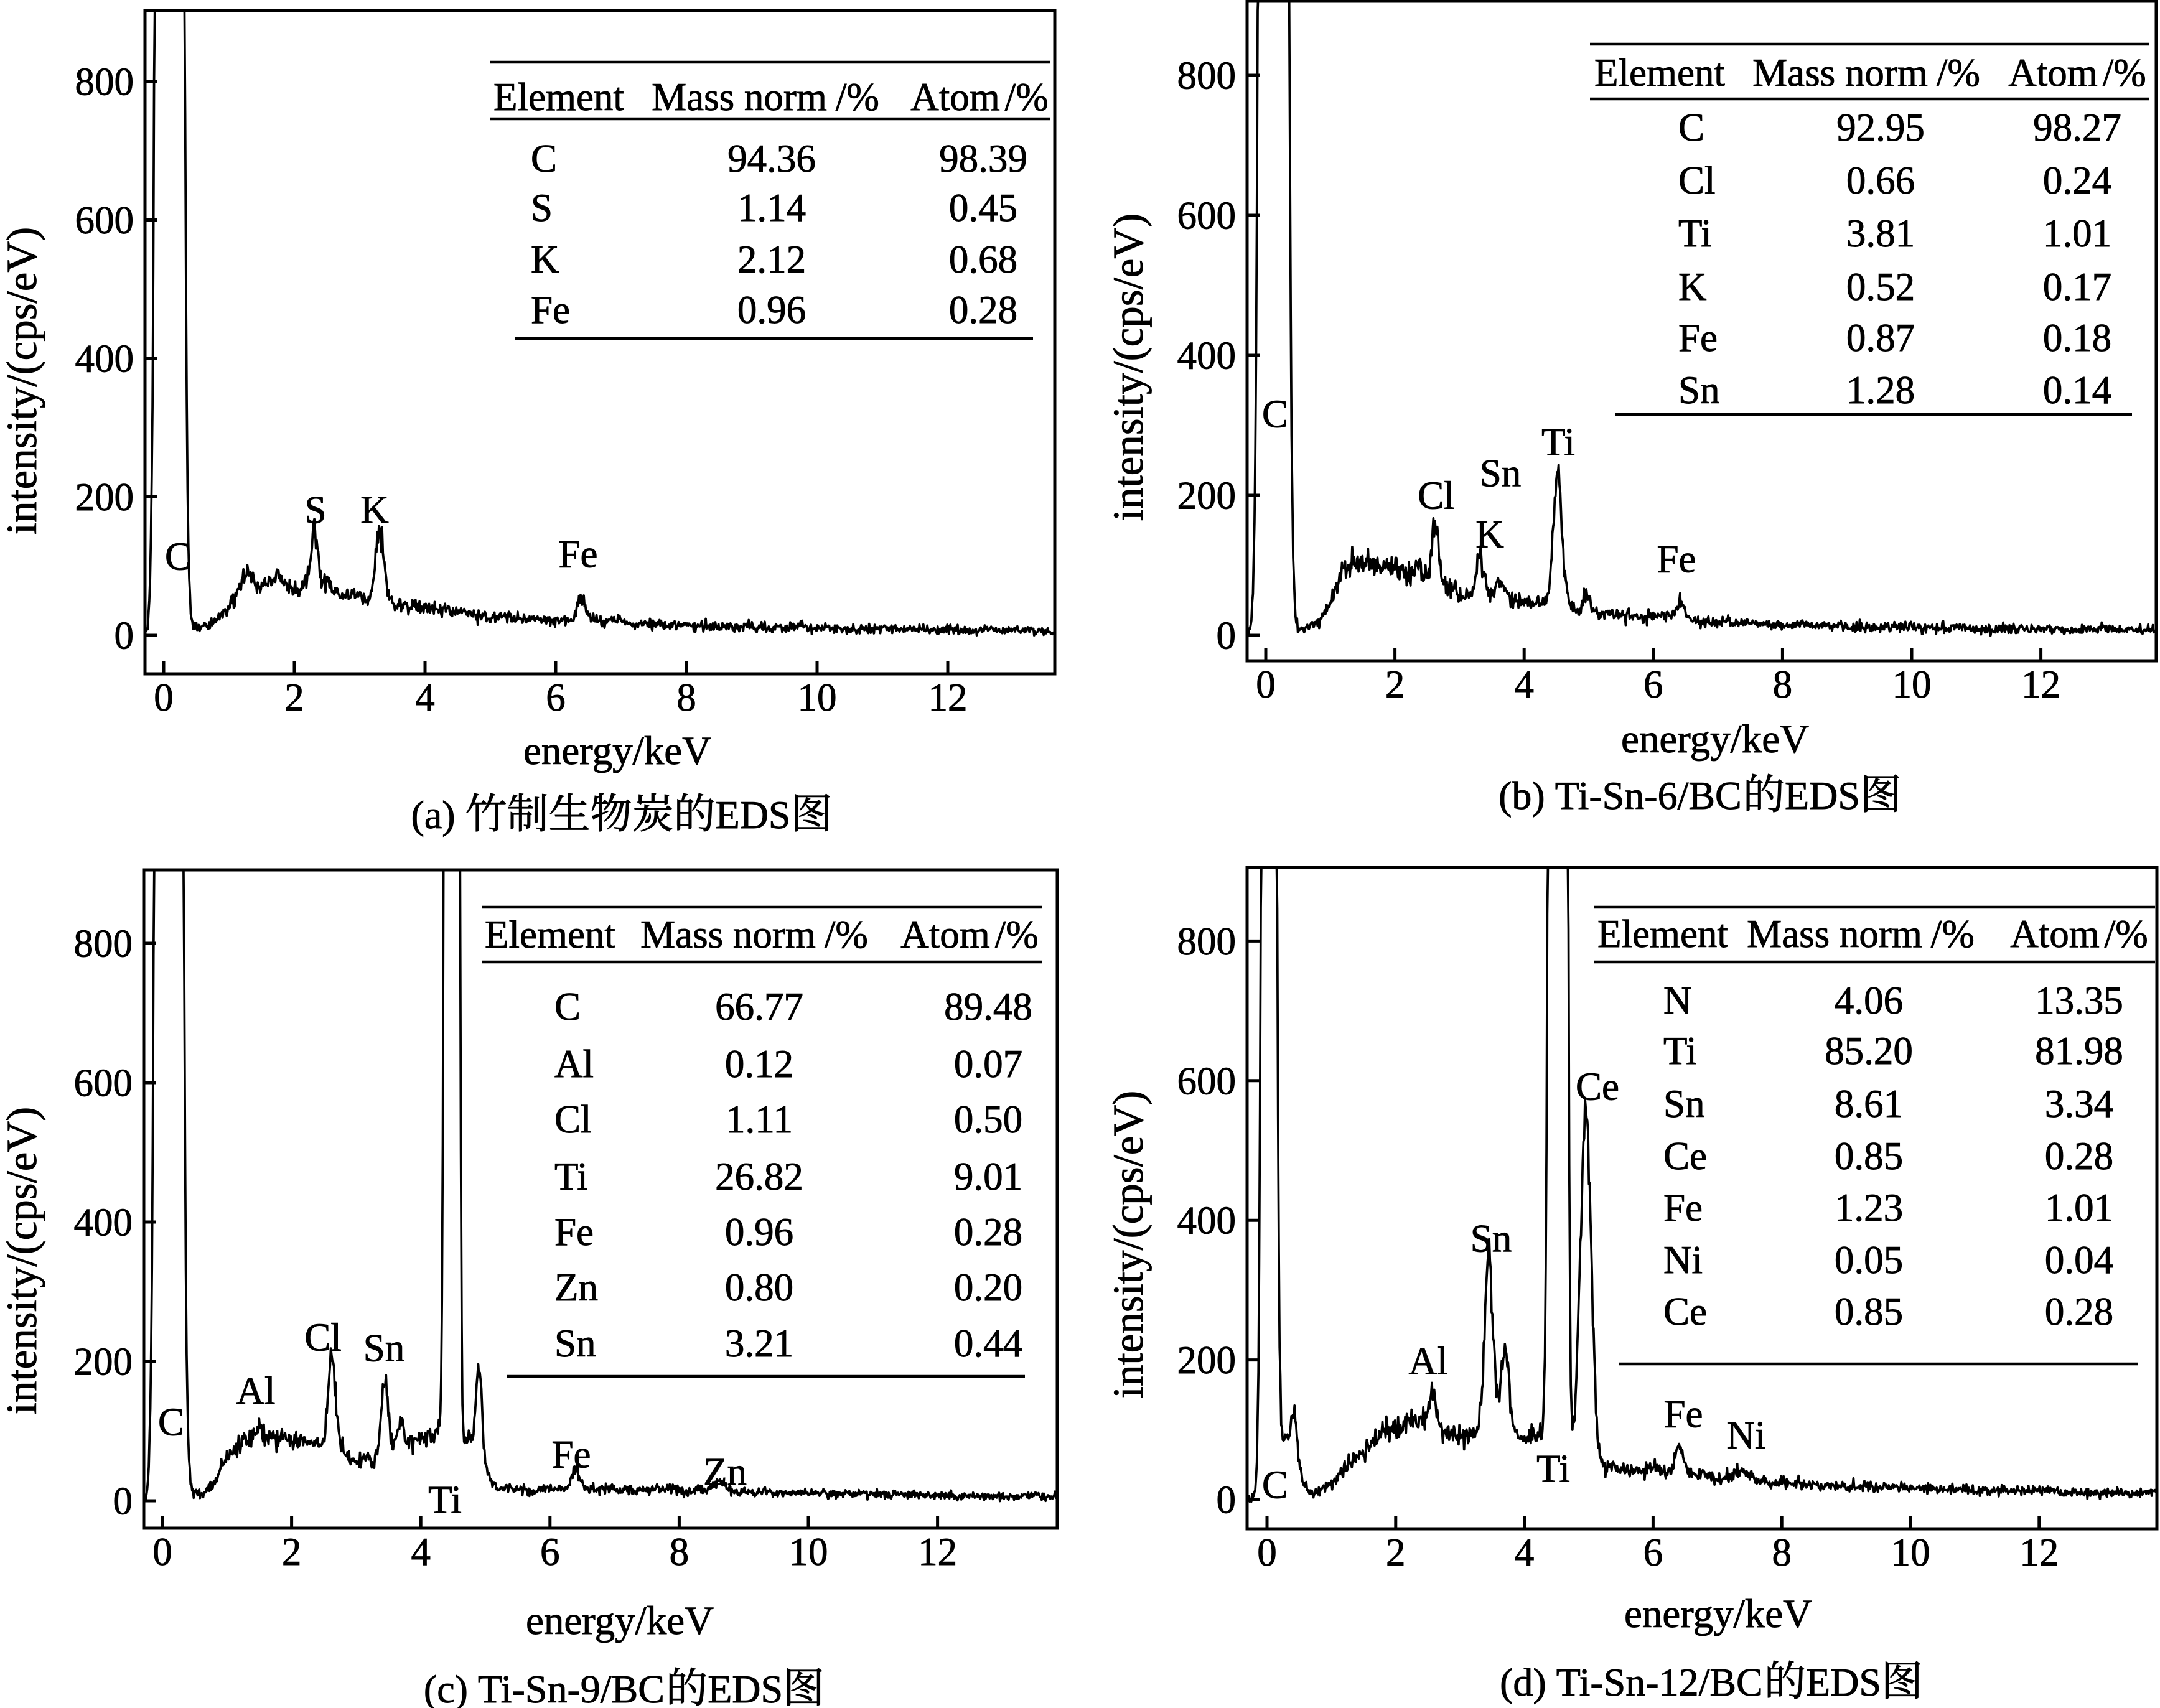 Image resolution: width=2160 pixels, height=1708 pixels. Describe the element at coordinates (772, 158) in the screenshot. I see `svg-text: 94.36` at that location.